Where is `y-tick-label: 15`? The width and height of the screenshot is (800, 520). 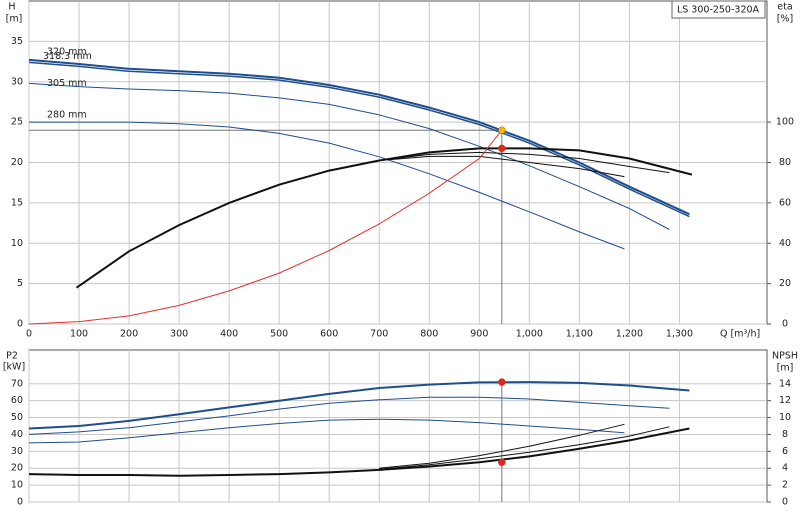 y-tick-label: 15 is located at coordinates (17, 202).